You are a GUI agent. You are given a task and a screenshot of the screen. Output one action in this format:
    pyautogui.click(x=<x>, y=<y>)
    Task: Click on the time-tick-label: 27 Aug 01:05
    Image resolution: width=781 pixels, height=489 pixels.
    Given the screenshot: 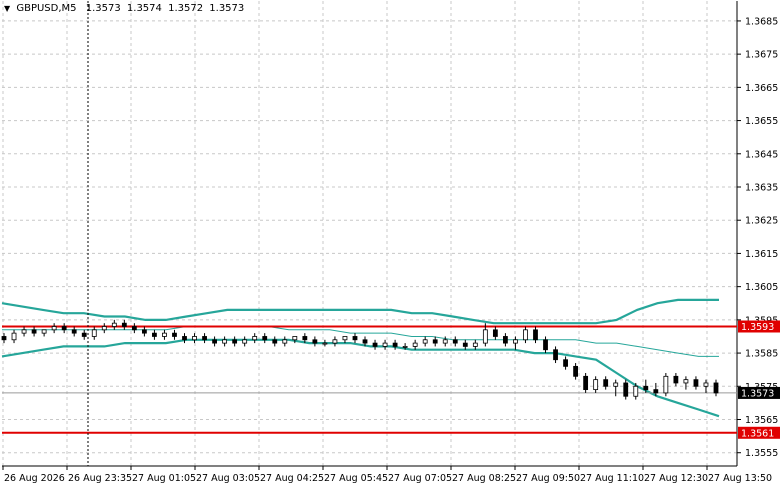 What is the action you would take?
    pyautogui.click(x=164, y=478)
    